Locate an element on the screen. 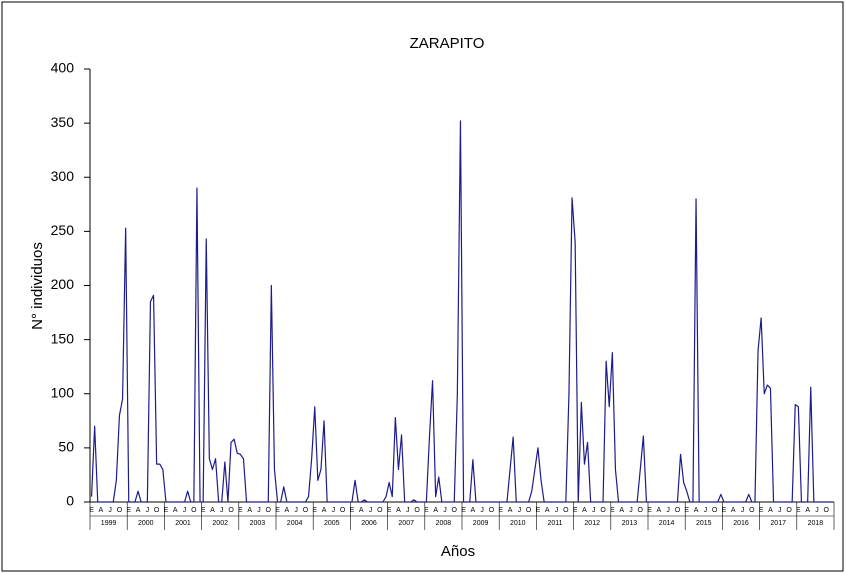 The image size is (846, 574). y-tick-label: 250 is located at coordinates (63, 230).